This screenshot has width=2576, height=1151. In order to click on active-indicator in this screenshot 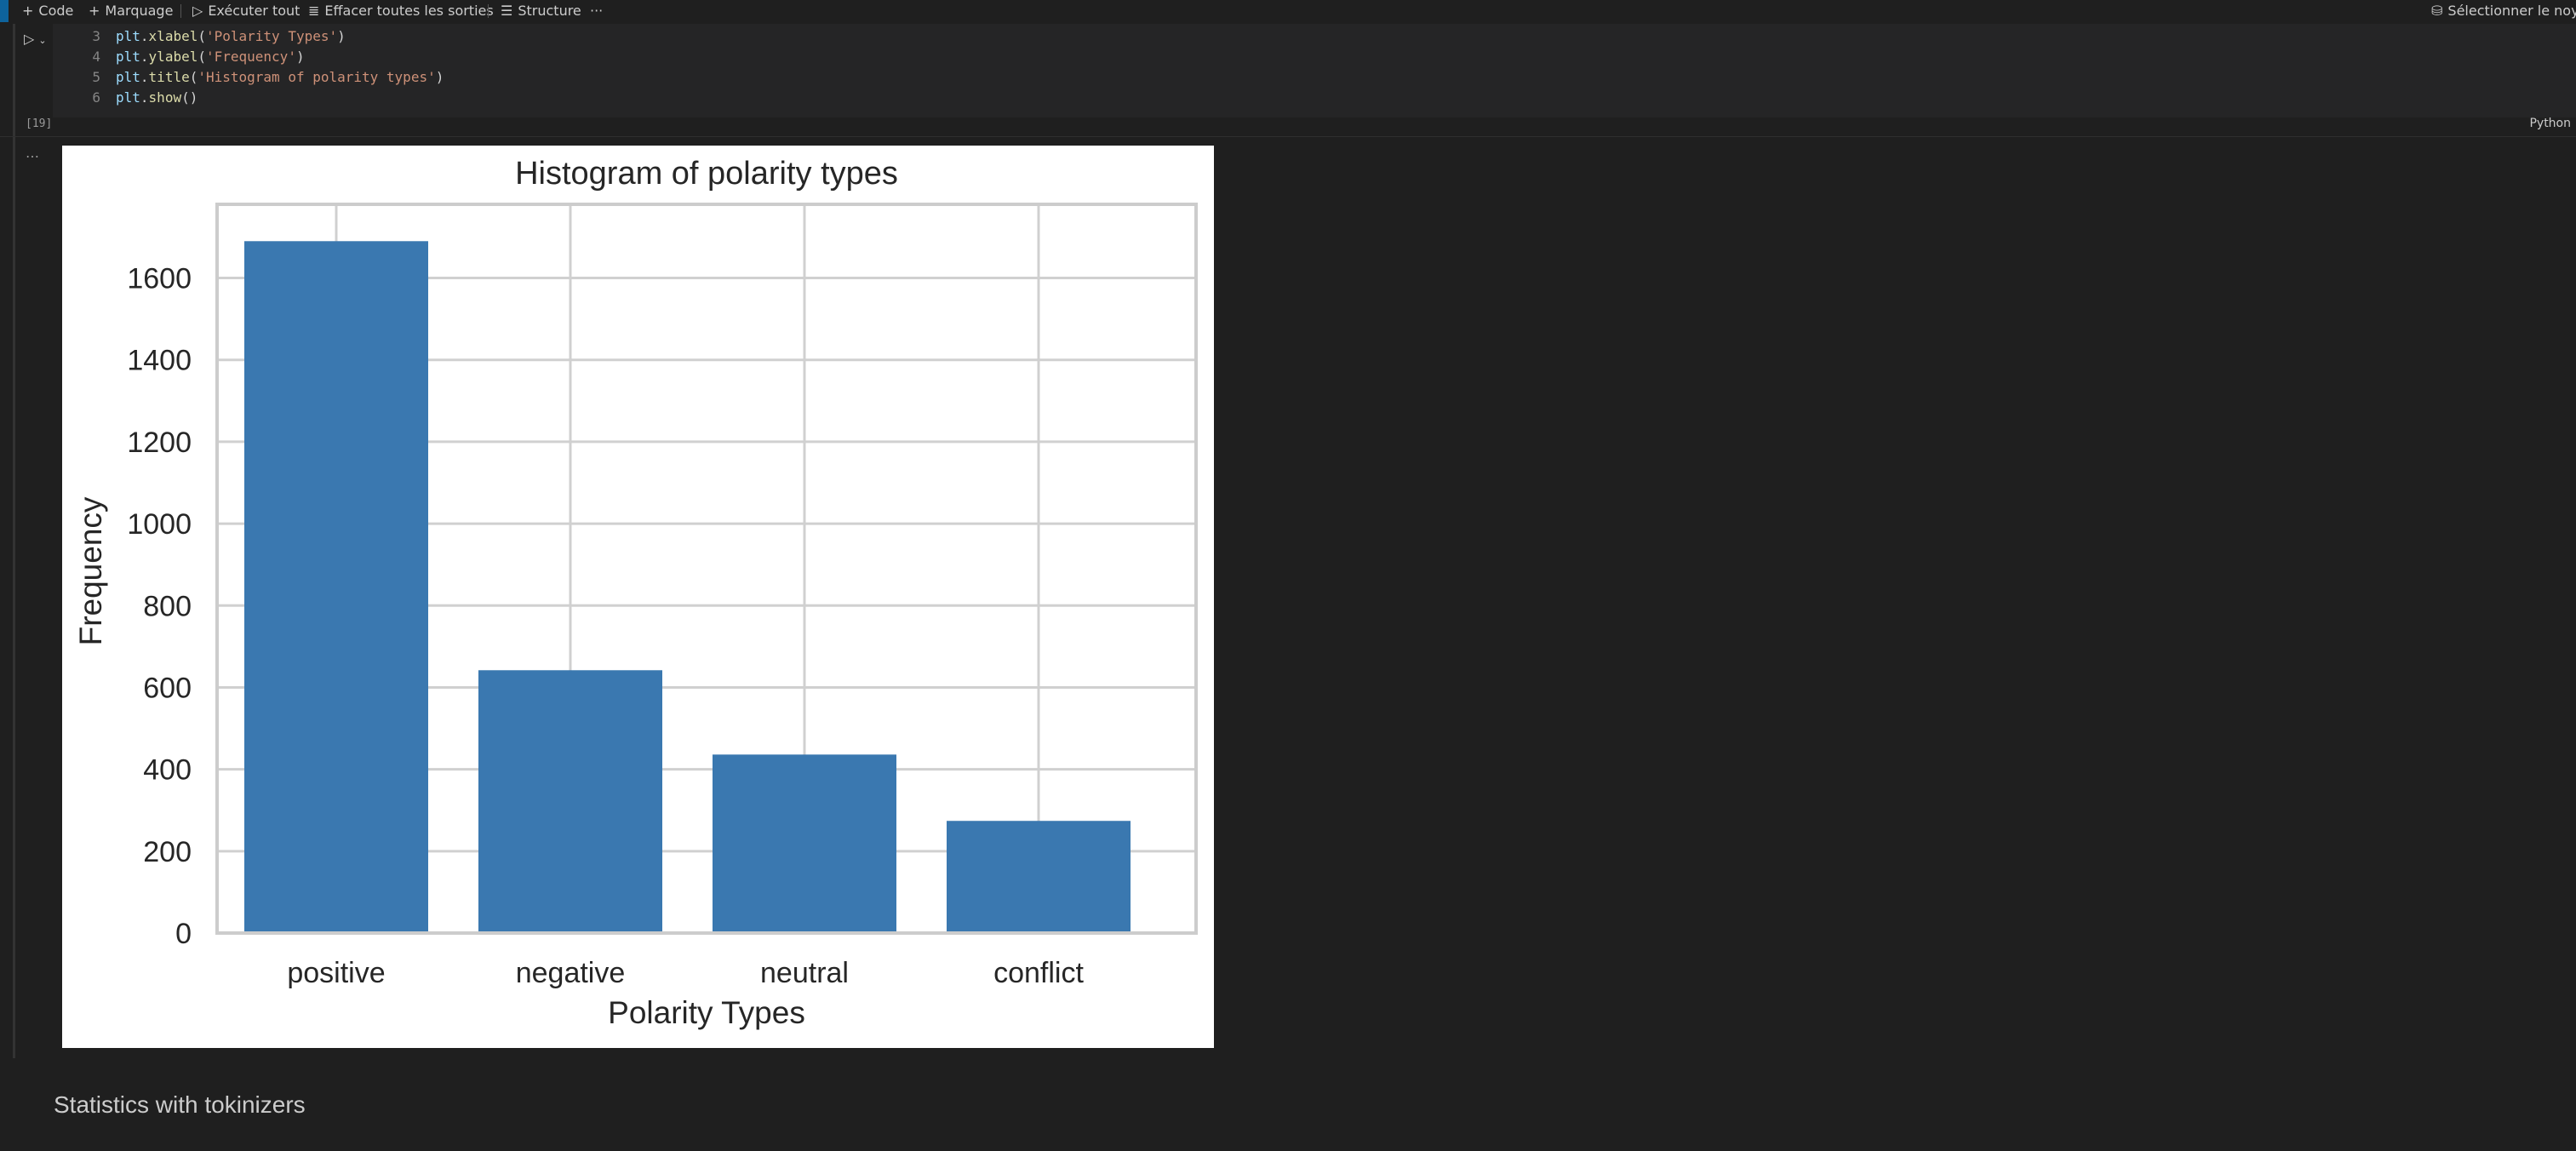, I will do `click(4, 11)`.